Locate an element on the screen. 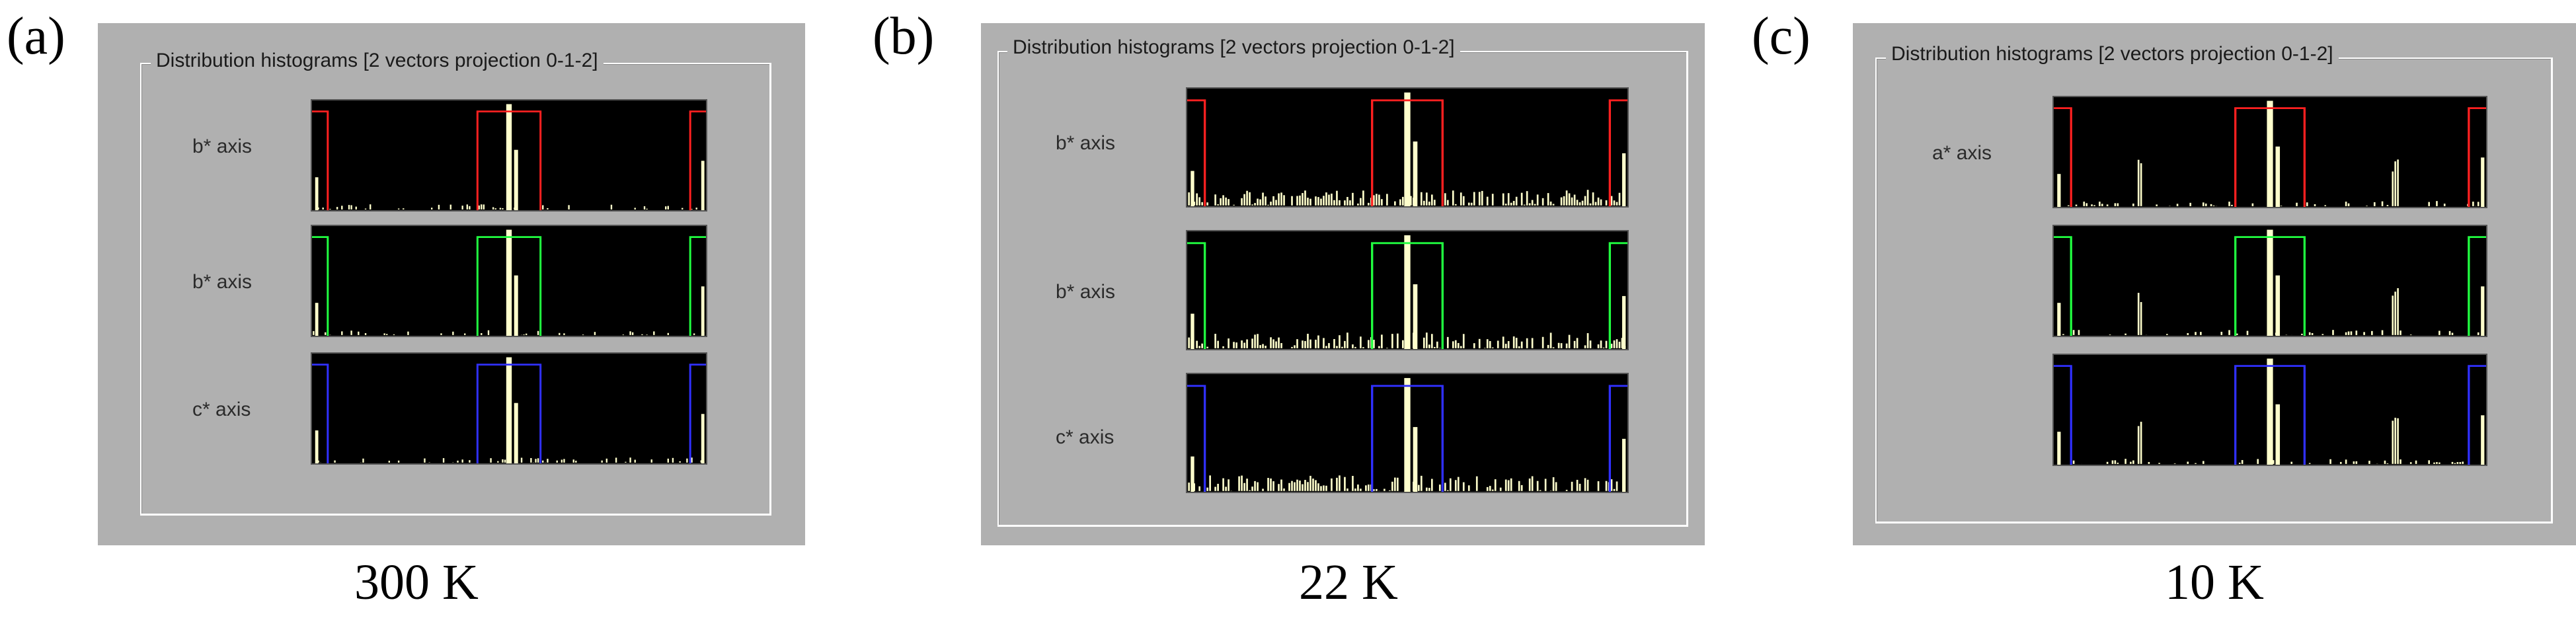 The height and width of the screenshot is (620, 2576). axis-label-b-3: c* axis is located at coordinates (1085, 437).